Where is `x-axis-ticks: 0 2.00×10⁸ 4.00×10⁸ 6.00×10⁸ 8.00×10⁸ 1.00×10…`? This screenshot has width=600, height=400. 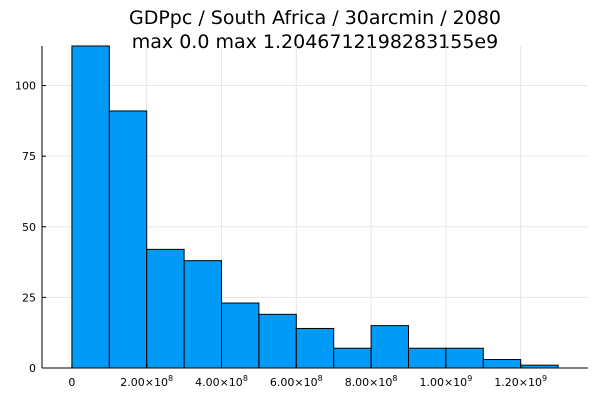
x-axis-ticks: 0 2.00×10⁸ 4.00×10⁸ 6.00×10⁸ 8.00×10⁸ 1.00×10… is located at coordinates (307, 376).